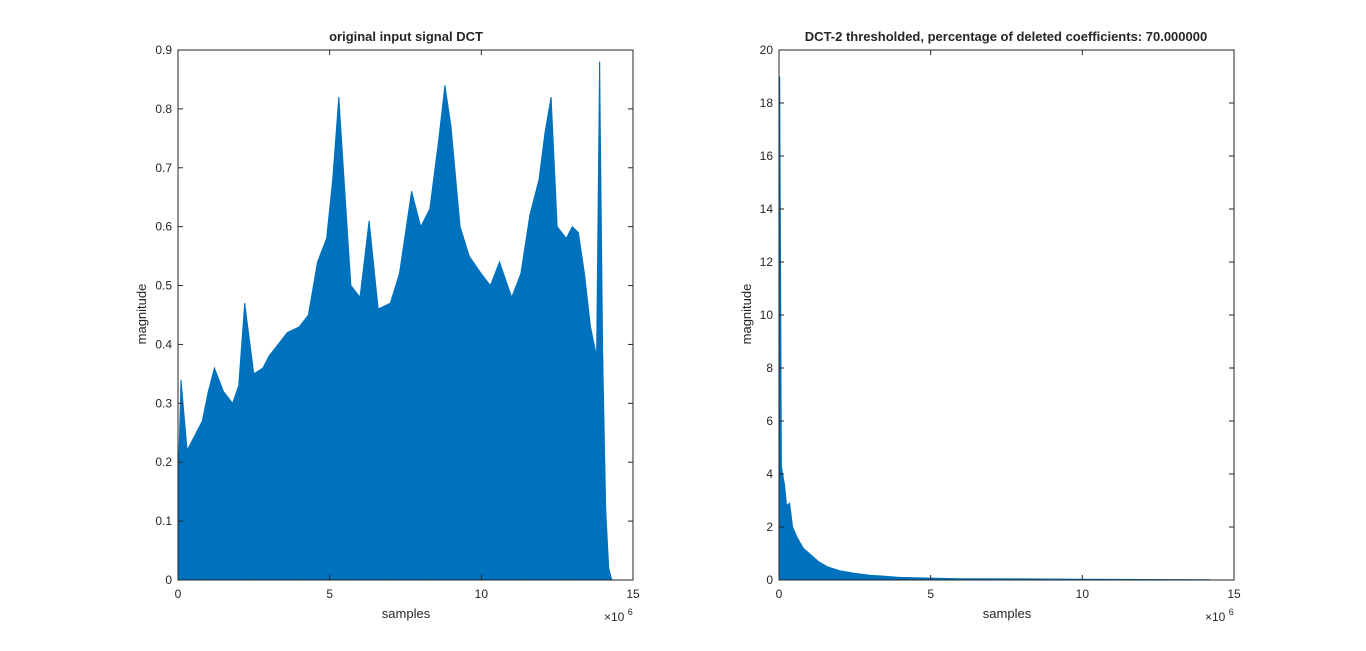 The height and width of the screenshot is (651, 1366). Describe the element at coordinates (746, 314) in the screenshot. I see `right-y-axis-label: magnitude` at that location.